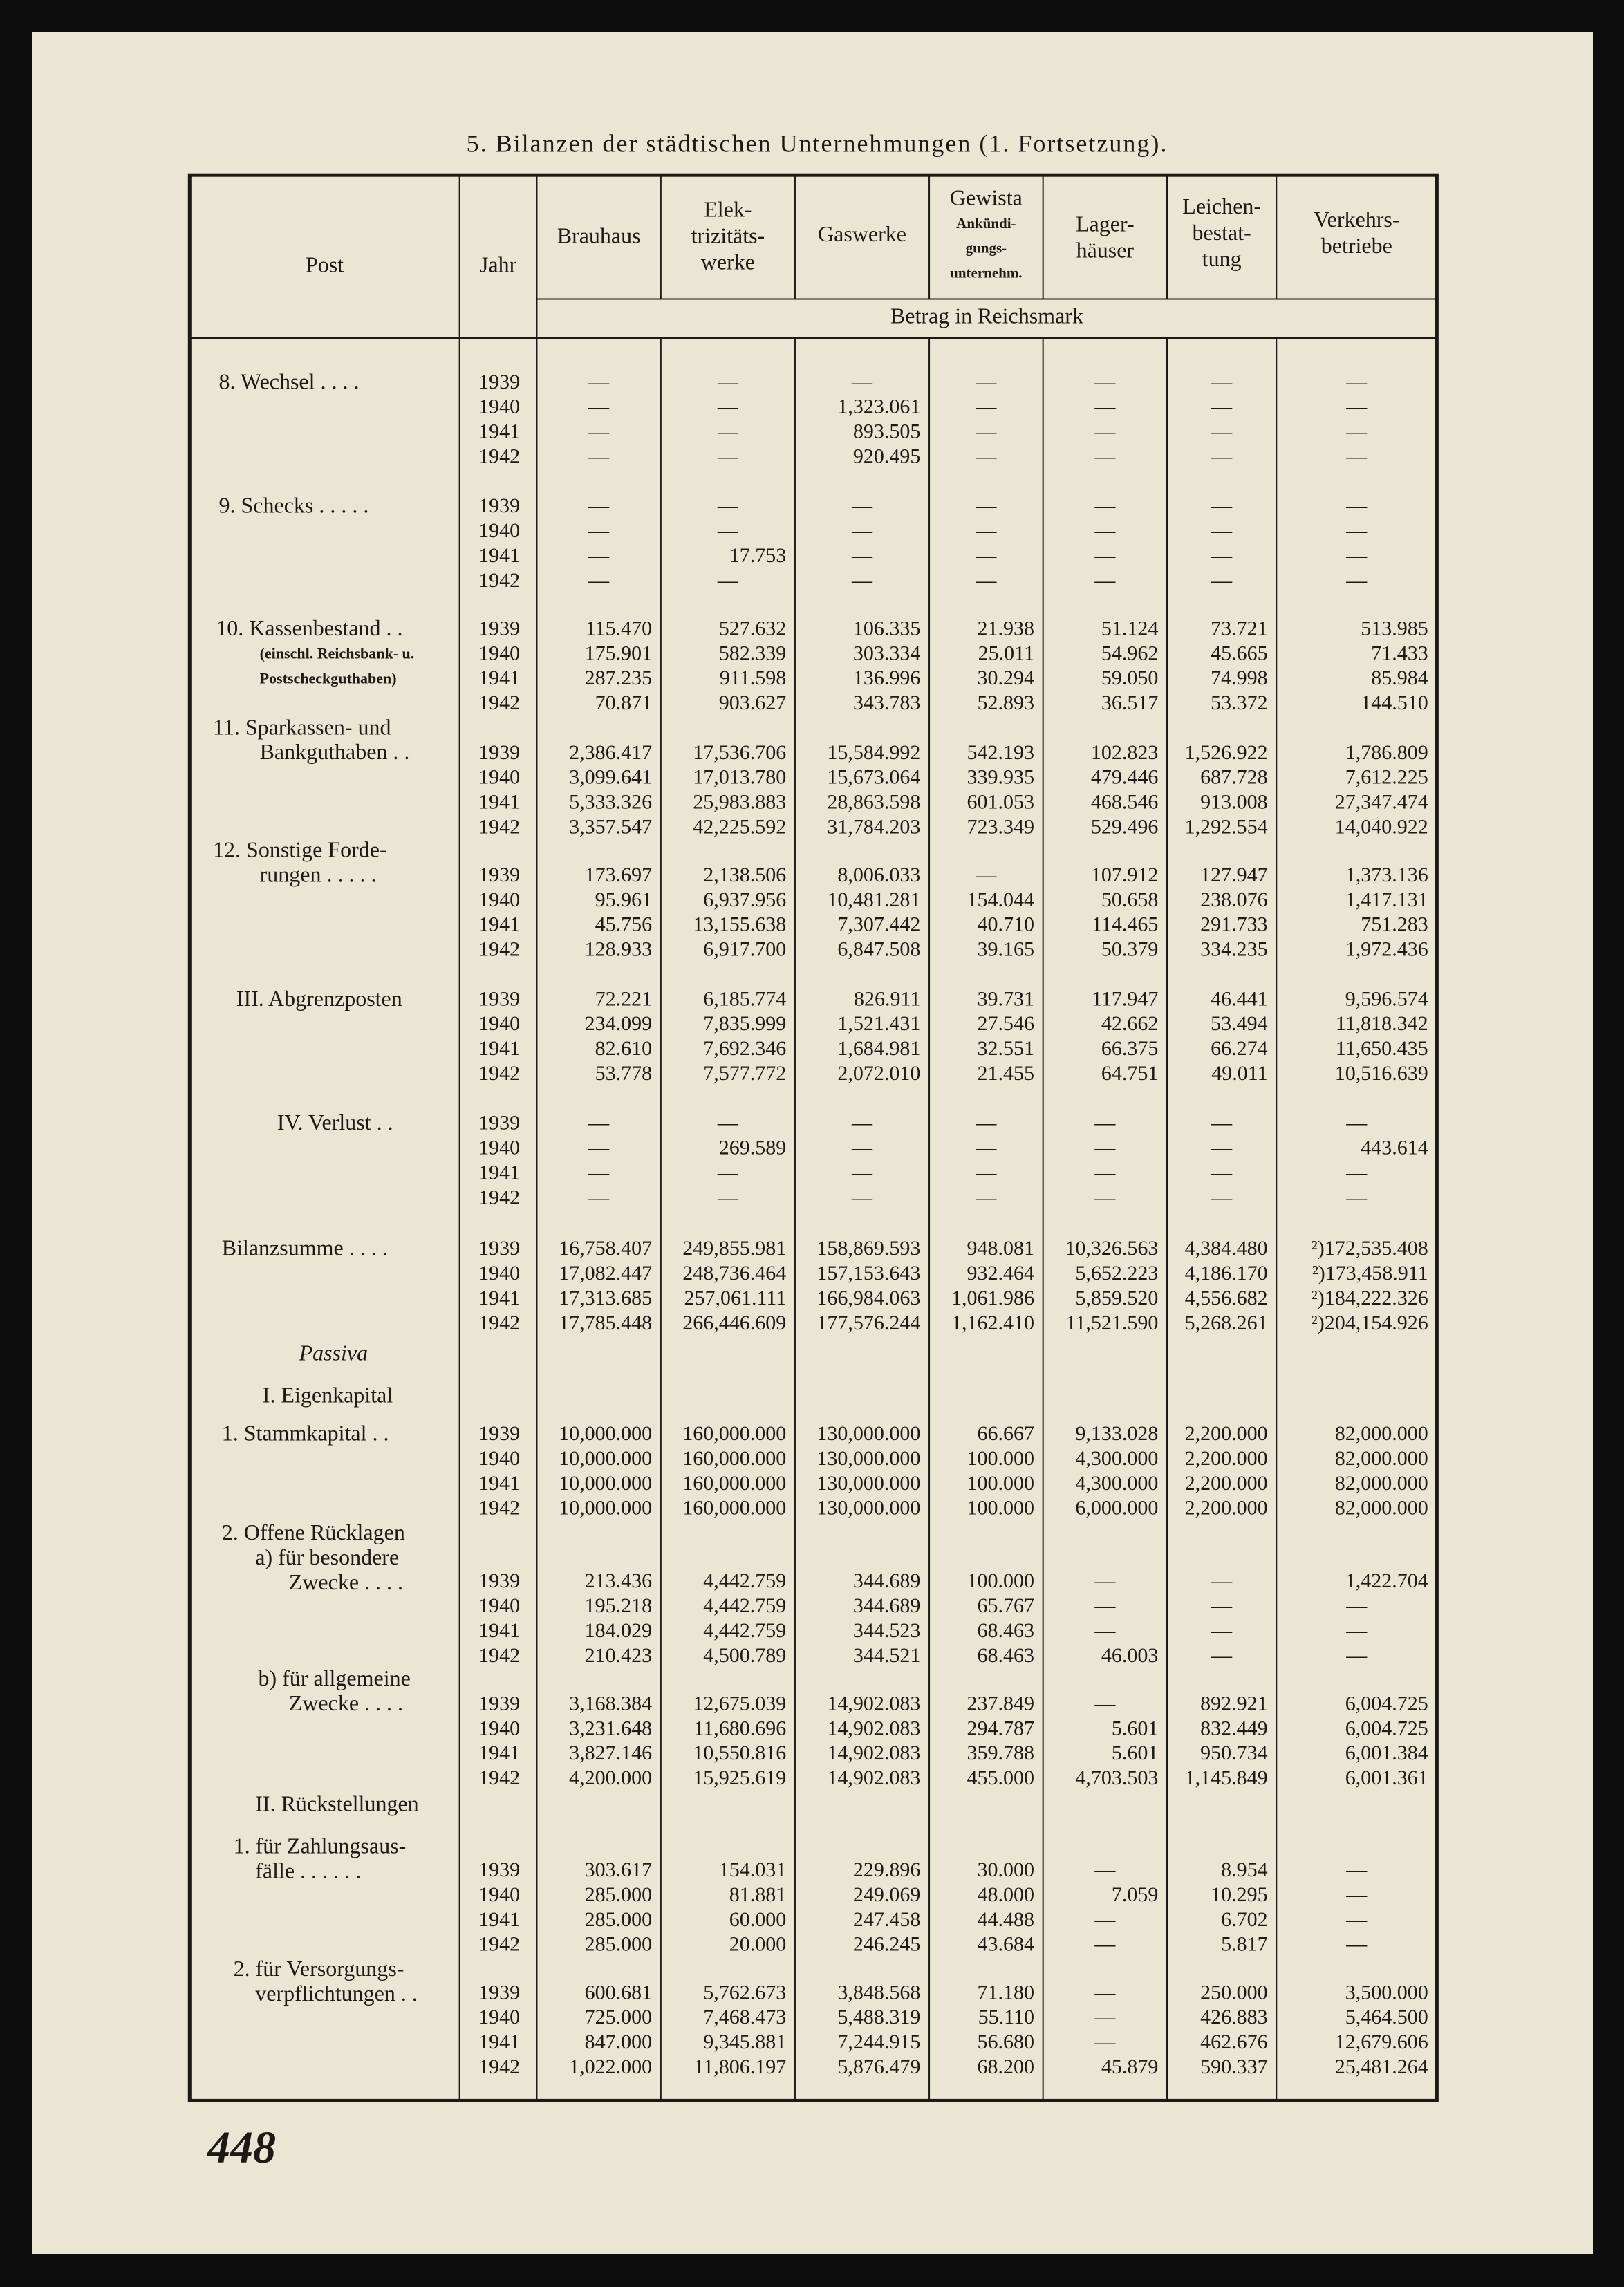 The image size is (1624, 2287). Describe the element at coordinates (873, 1704) in the screenshot. I see `value-cell: 14,902.083` at that location.